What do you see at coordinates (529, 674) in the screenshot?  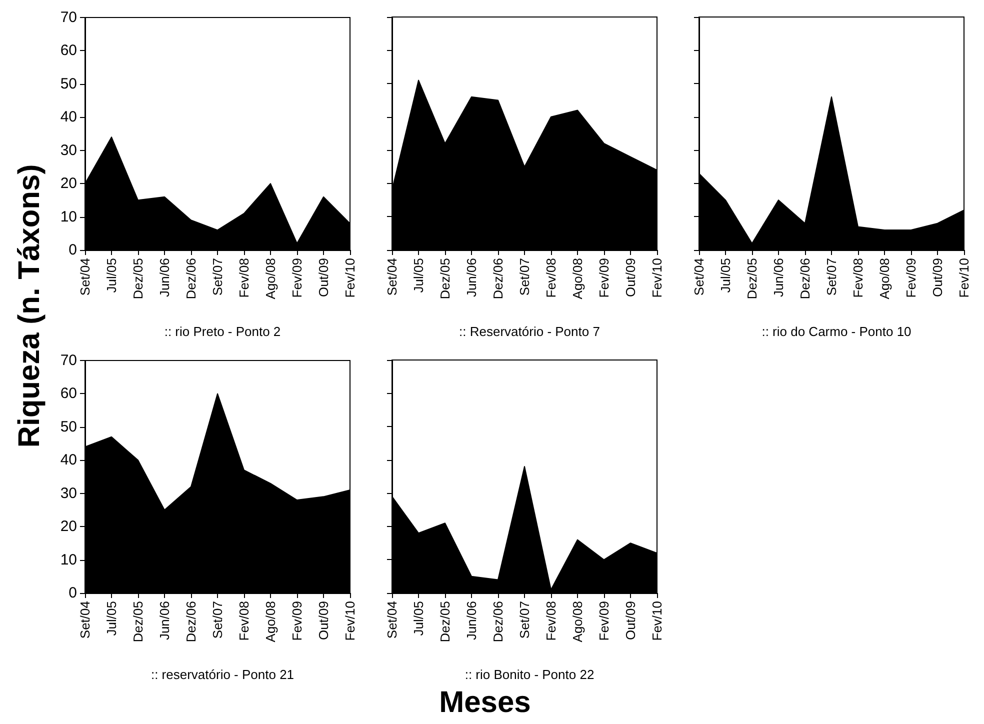 I see `text: :: rio Bonito - Ponto 22` at bounding box center [529, 674].